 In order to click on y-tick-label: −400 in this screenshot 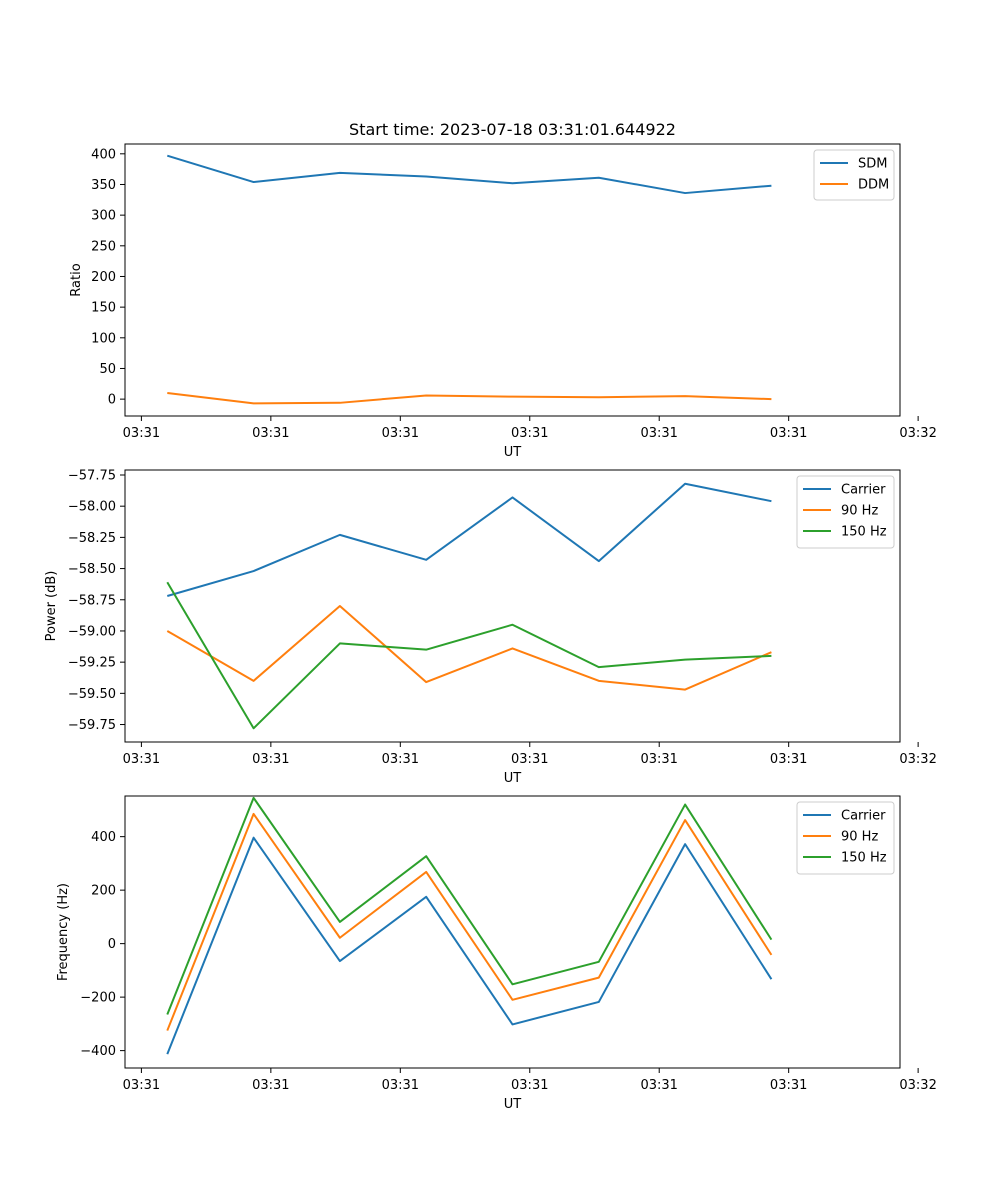, I will do `click(98, 1051)`.